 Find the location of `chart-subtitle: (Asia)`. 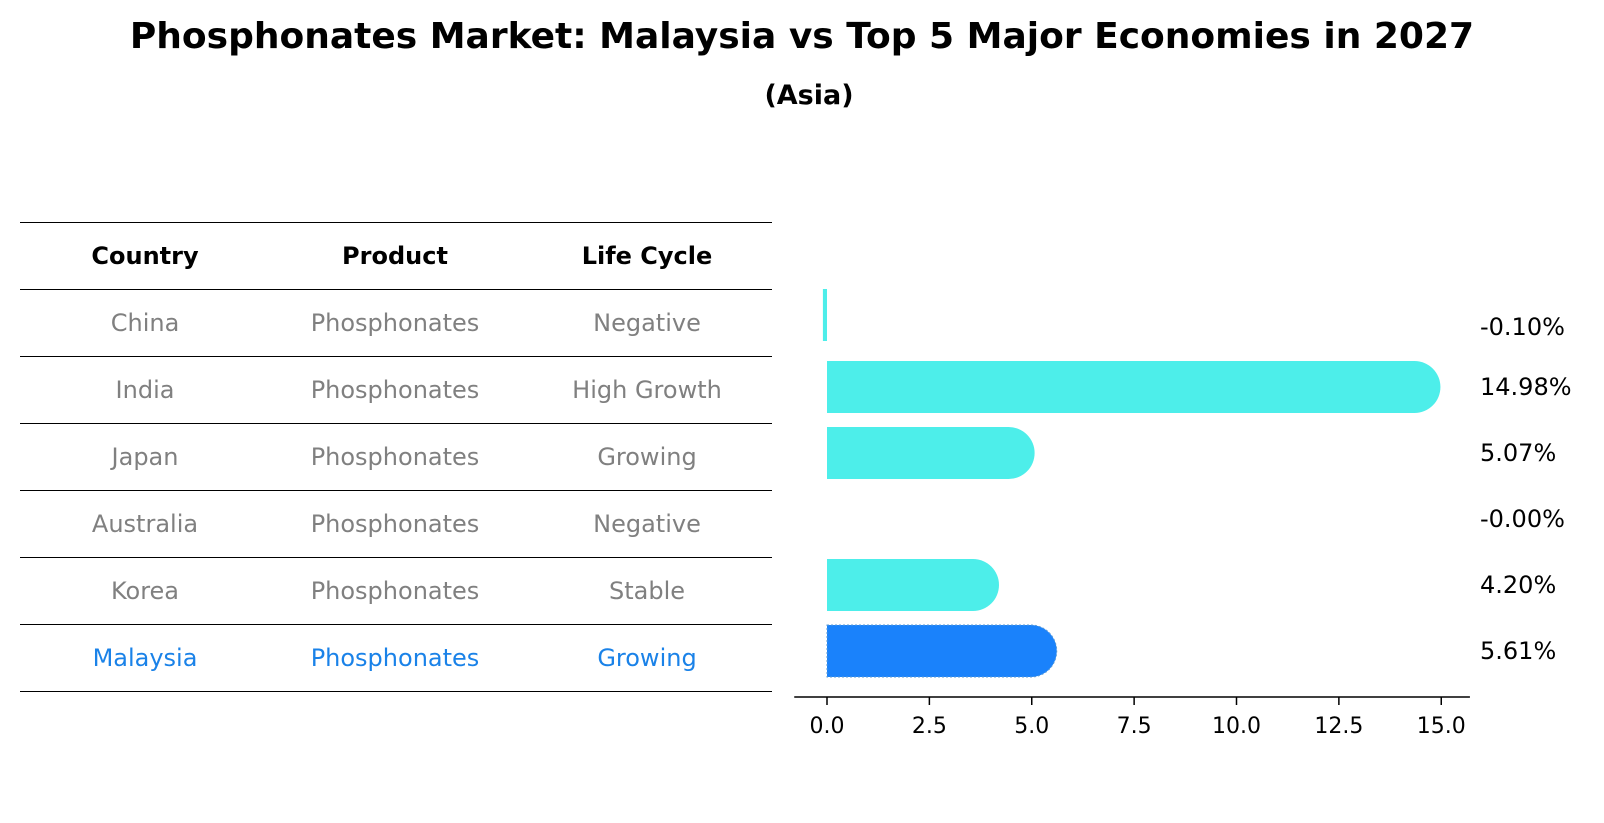

chart-subtitle: (Asia) is located at coordinates (809, 95).